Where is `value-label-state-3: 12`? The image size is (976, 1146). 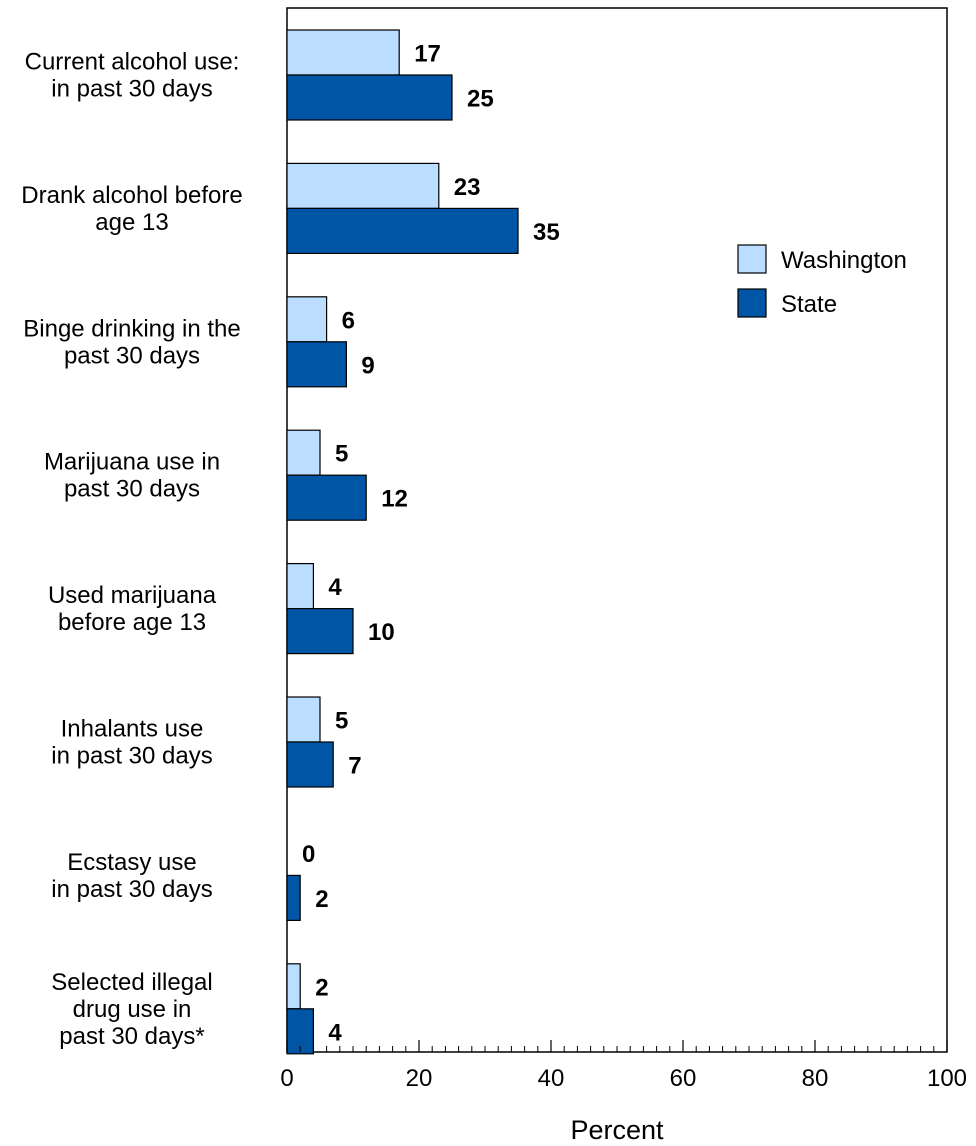 value-label-state-3: 12 is located at coordinates (394, 499).